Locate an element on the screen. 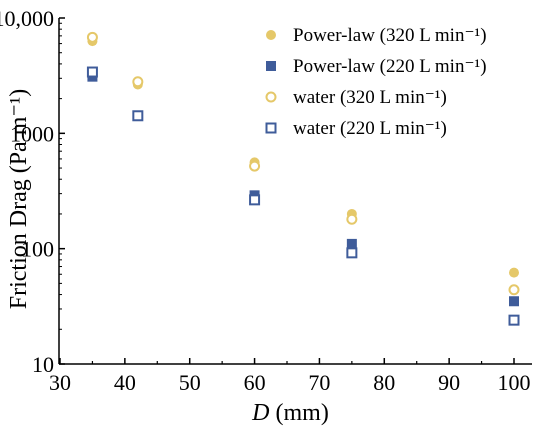 Image resolution: width=550 pixels, height=436 pixels. x-tick-label: 40 is located at coordinates (125, 382).